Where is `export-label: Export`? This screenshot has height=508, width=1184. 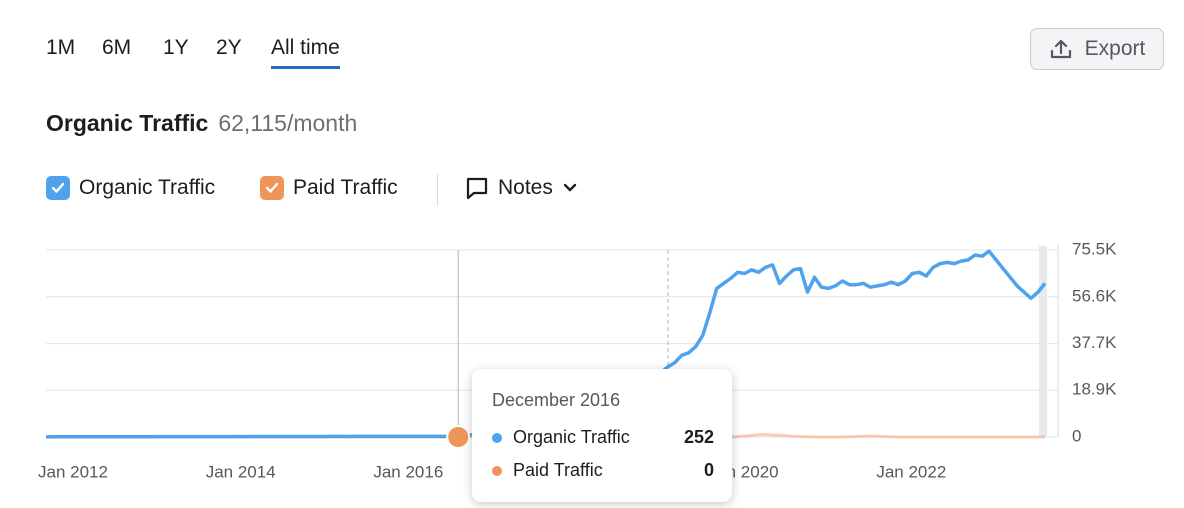
export-label: Export is located at coordinates (1115, 48).